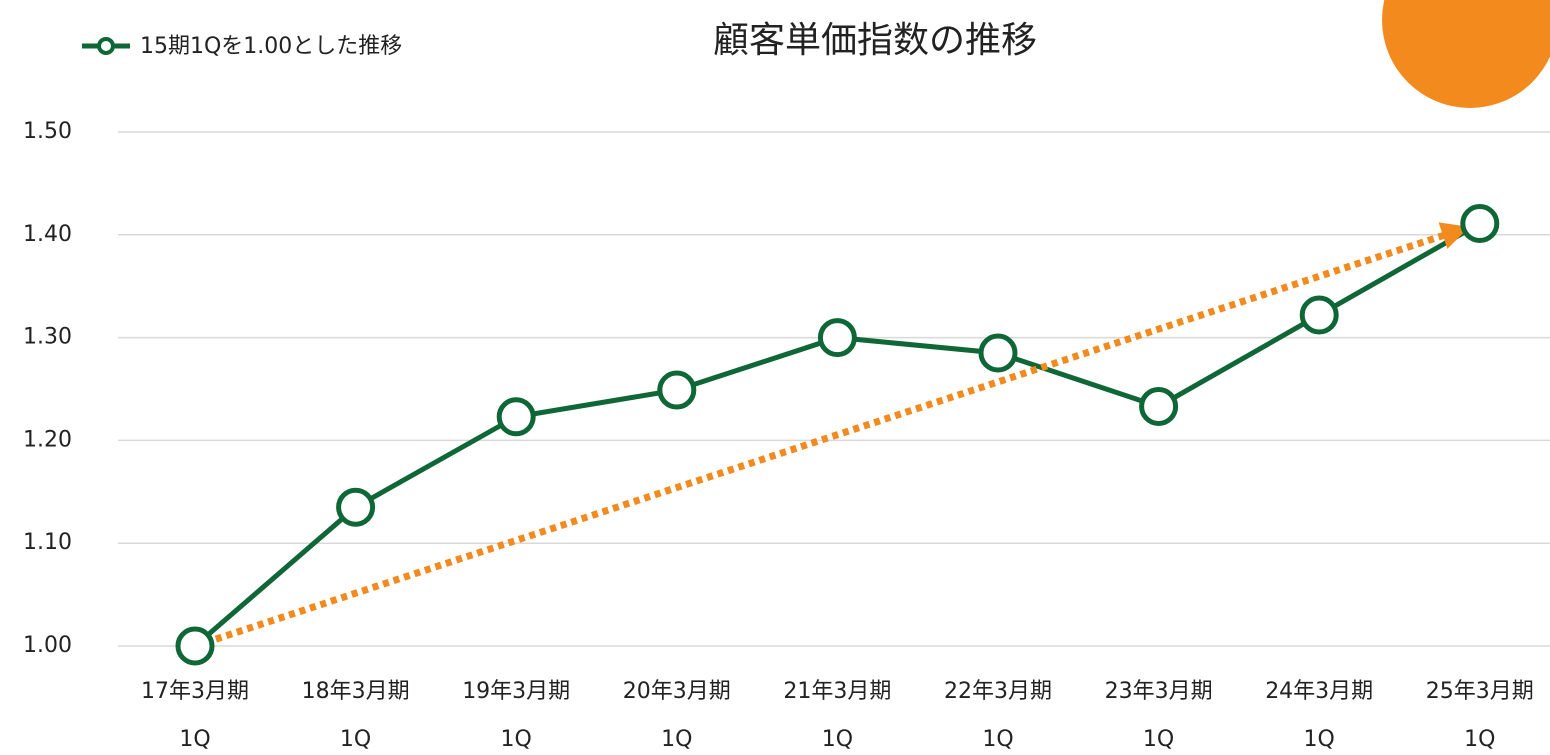 Image resolution: width=1550 pixels, height=755 pixels. What do you see at coordinates (676, 715) in the screenshot?
I see `x-tick-label: 20年3月期 1Q` at bounding box center [676, 715].